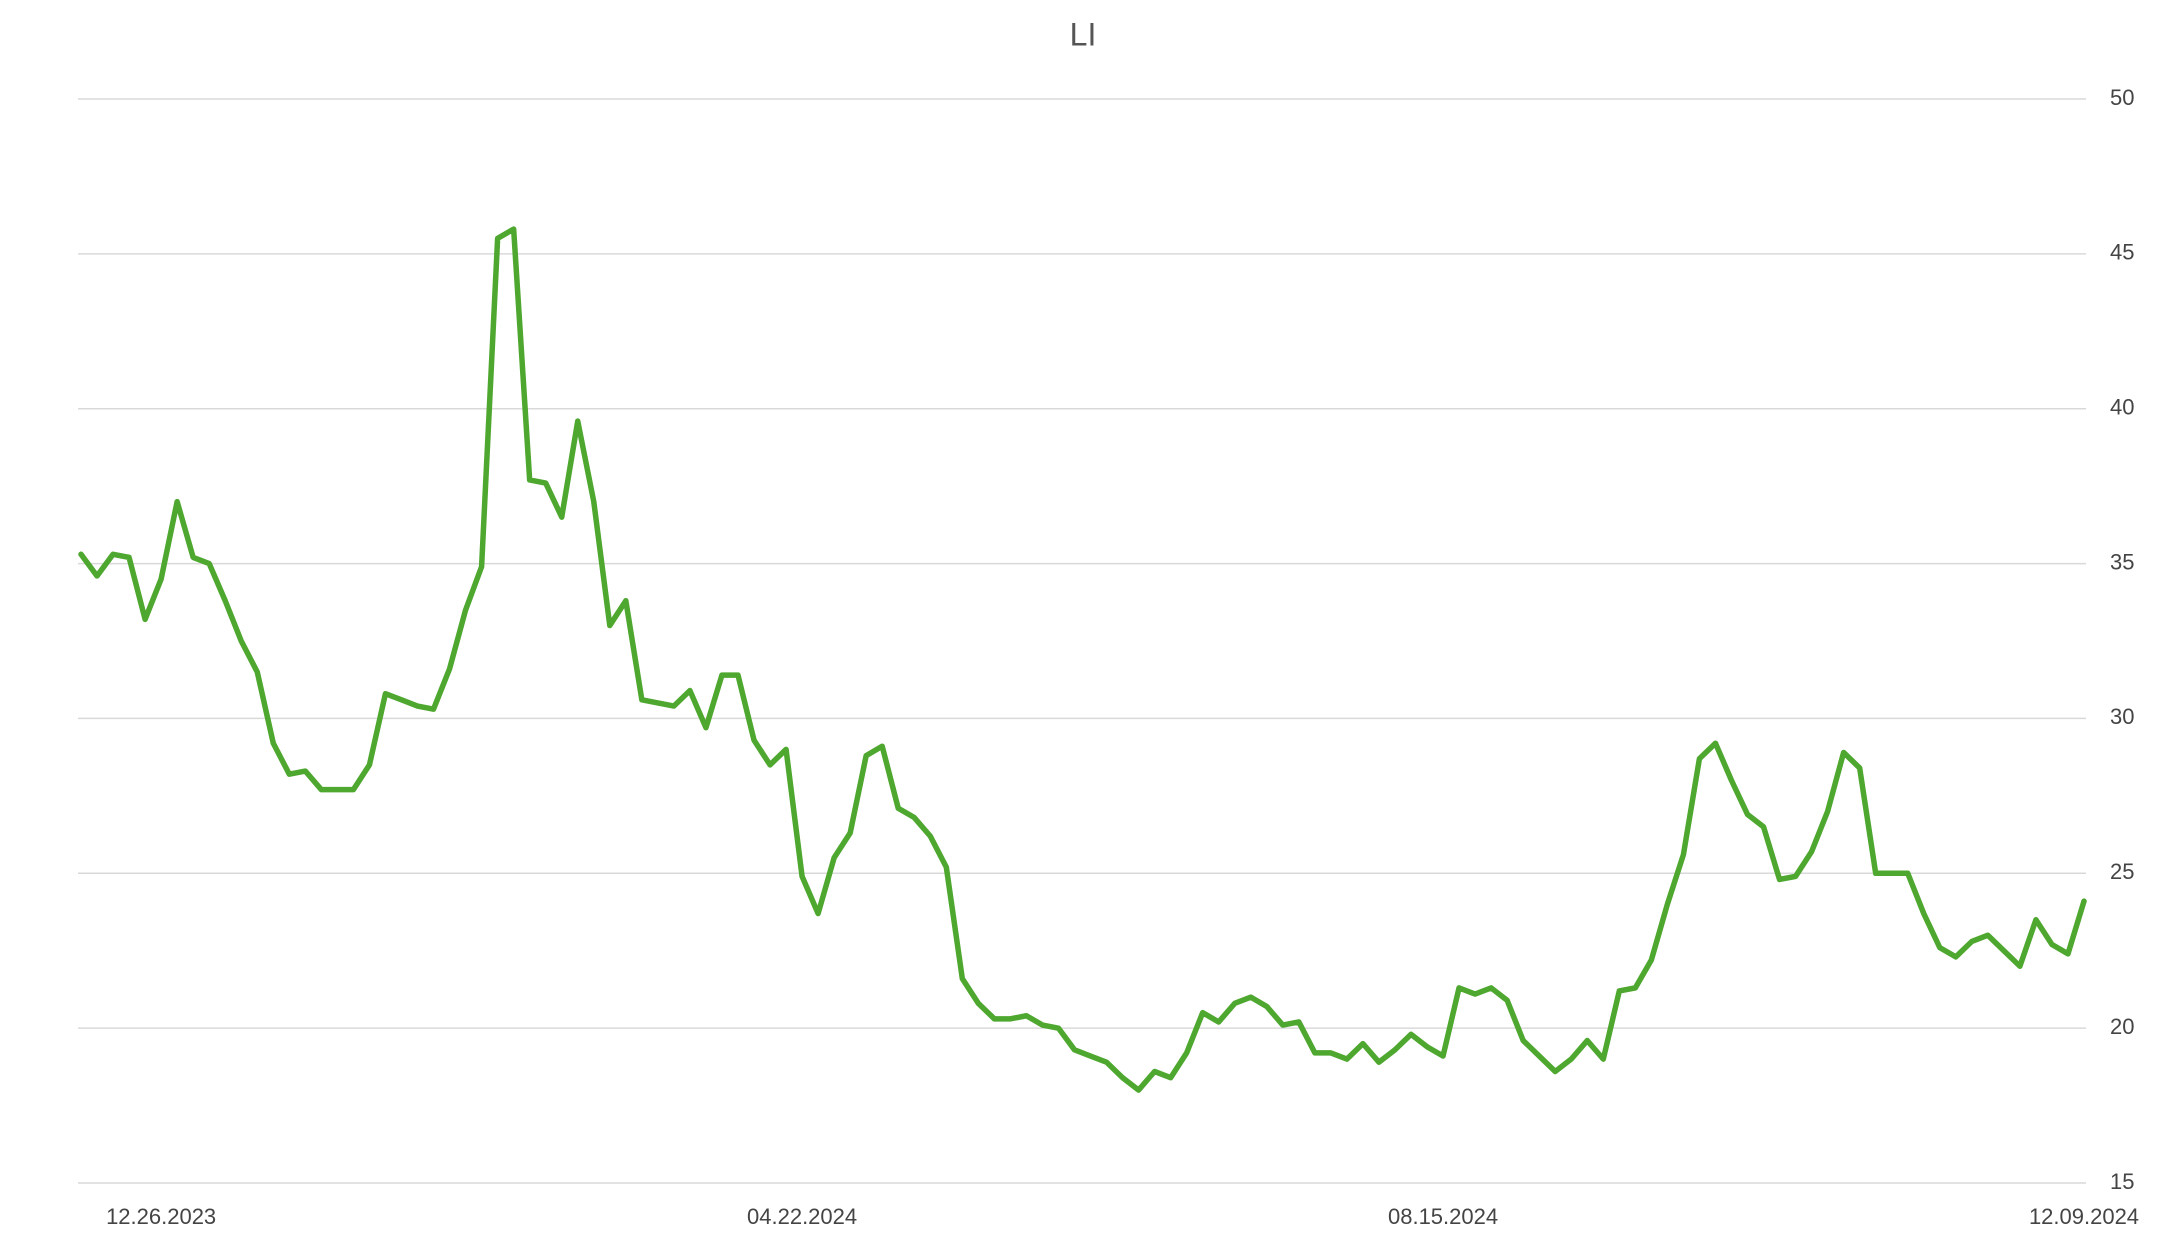  Describe the element at coordinates (2122, 716) in the screenshot. I see `y-tick-label: 30` at that location.